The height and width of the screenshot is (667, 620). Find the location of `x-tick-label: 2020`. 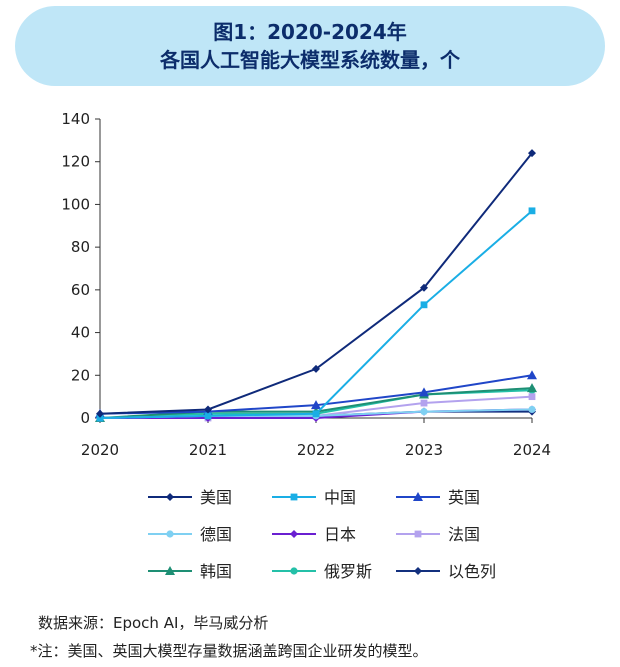

x-tick-label: 2020 is located at coordinates (100, 450).